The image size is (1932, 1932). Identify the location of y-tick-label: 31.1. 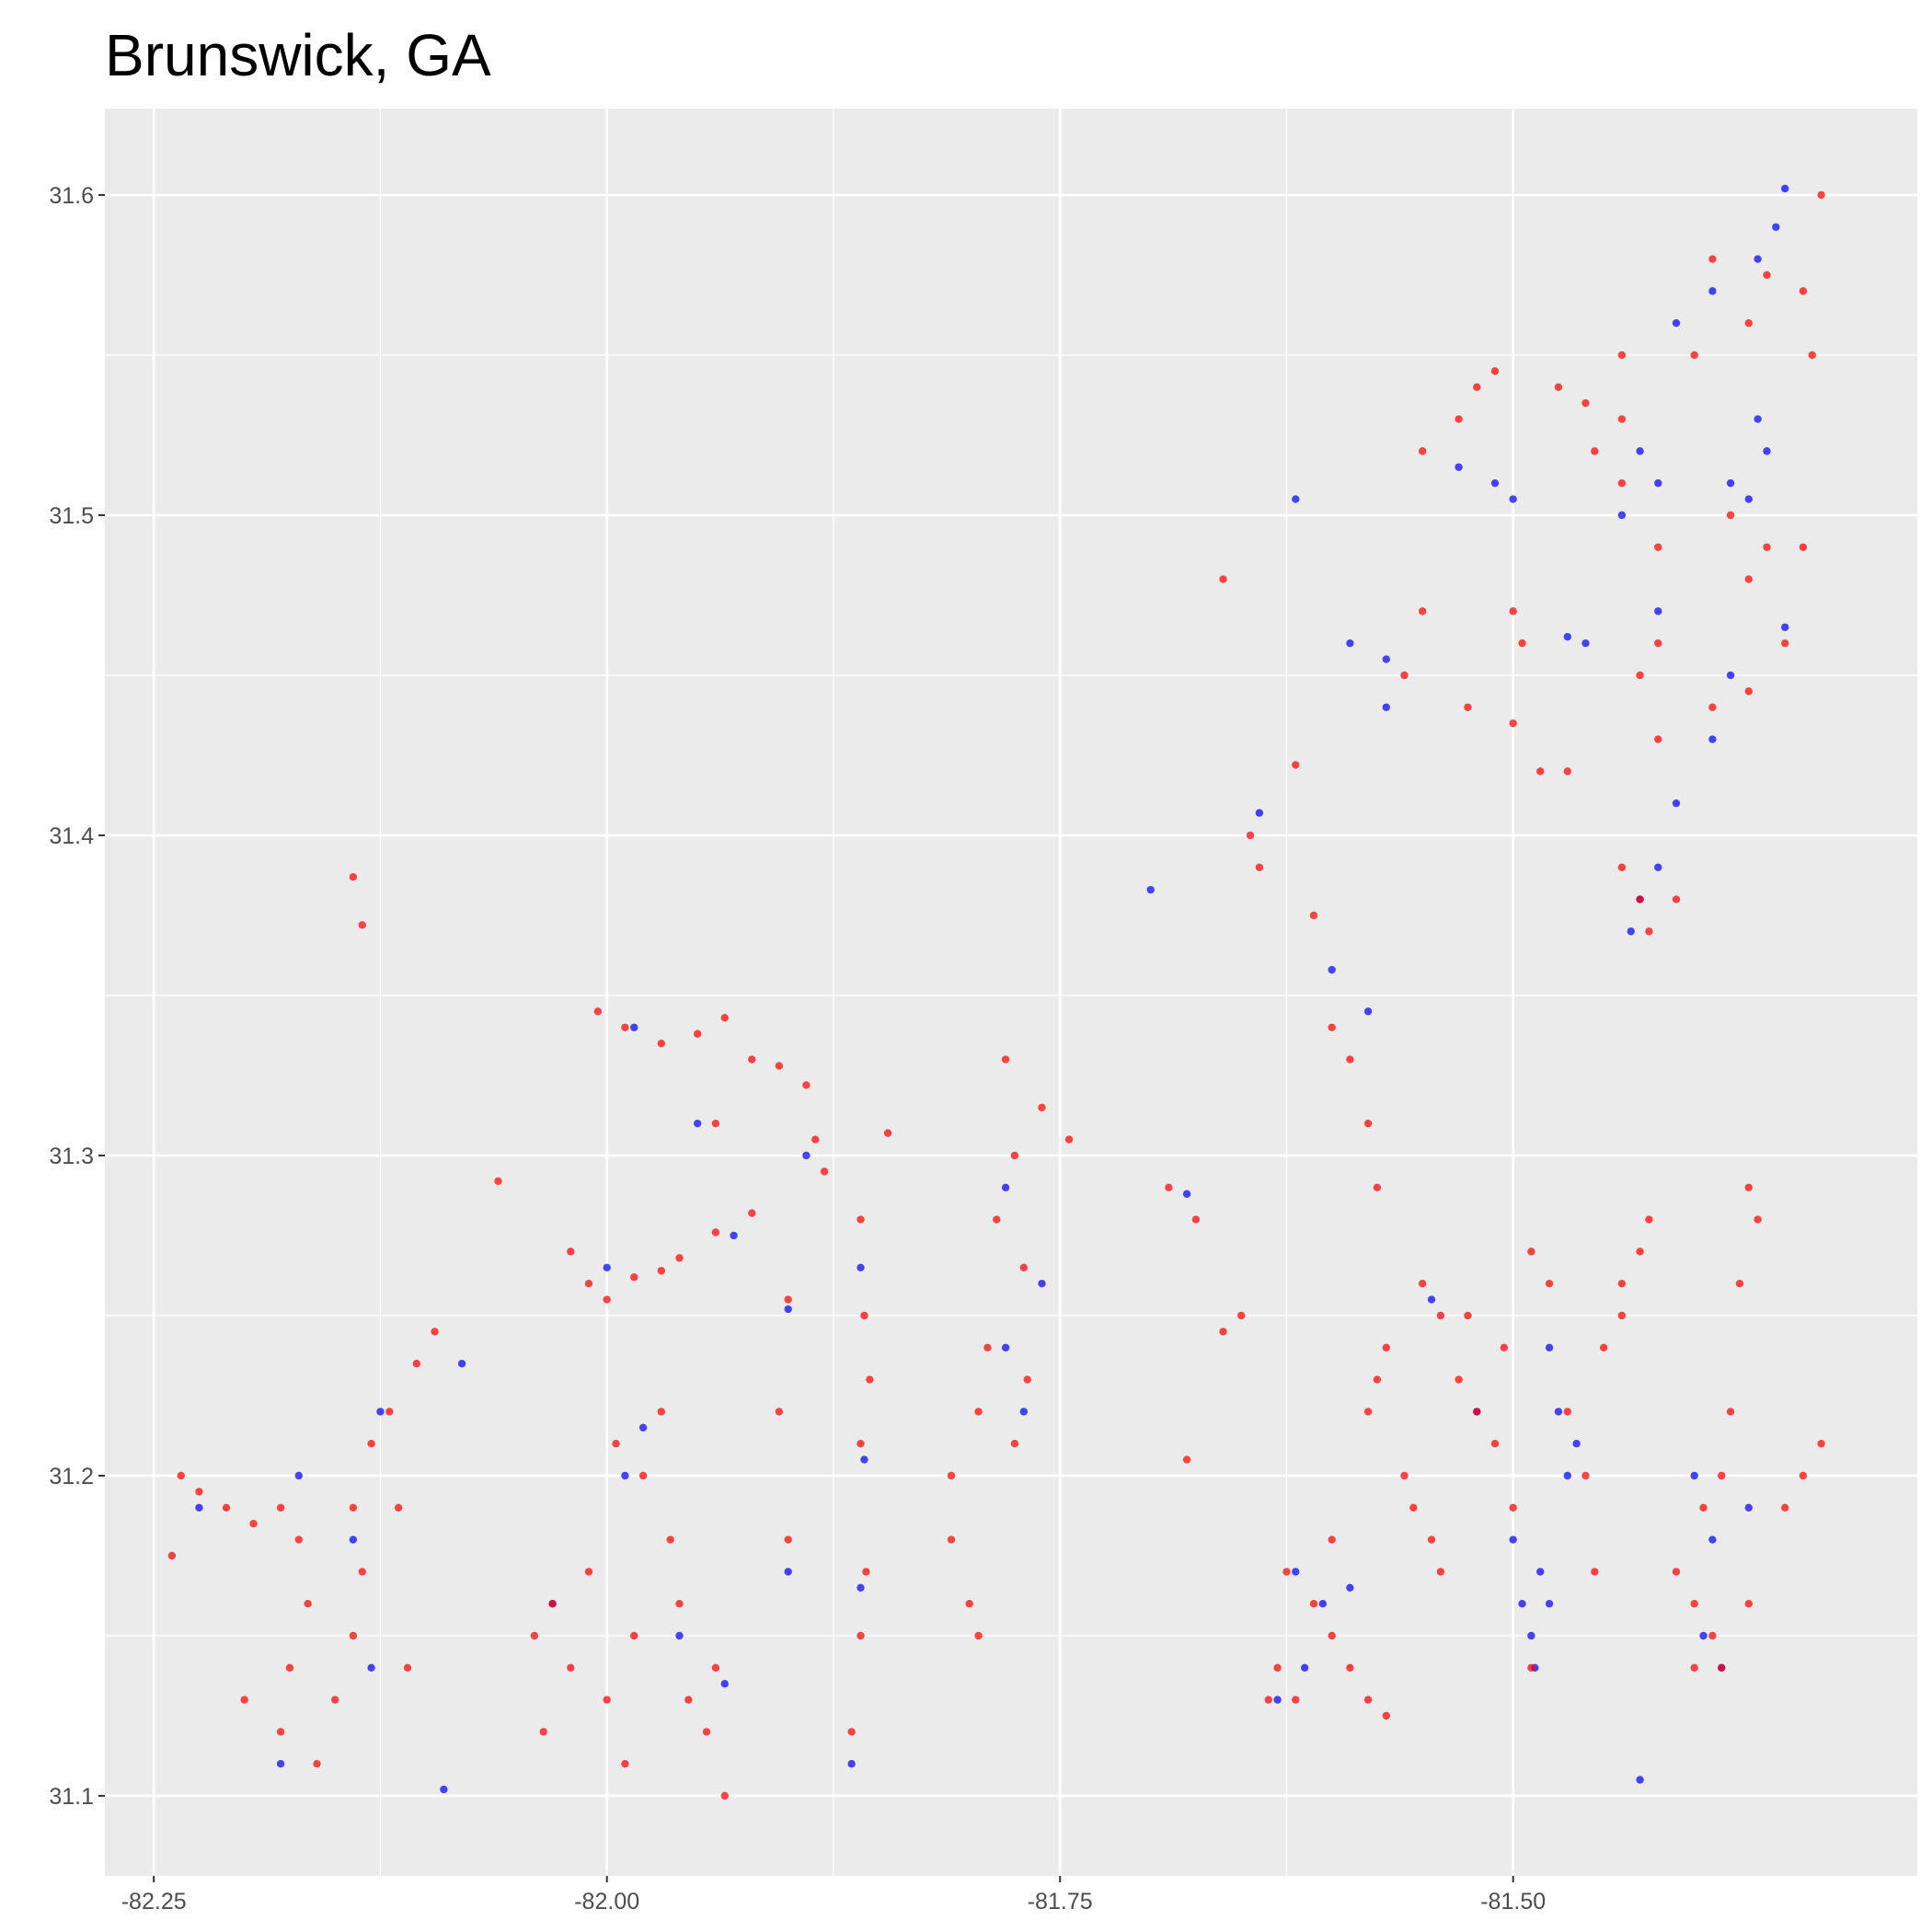
(71, 1797).